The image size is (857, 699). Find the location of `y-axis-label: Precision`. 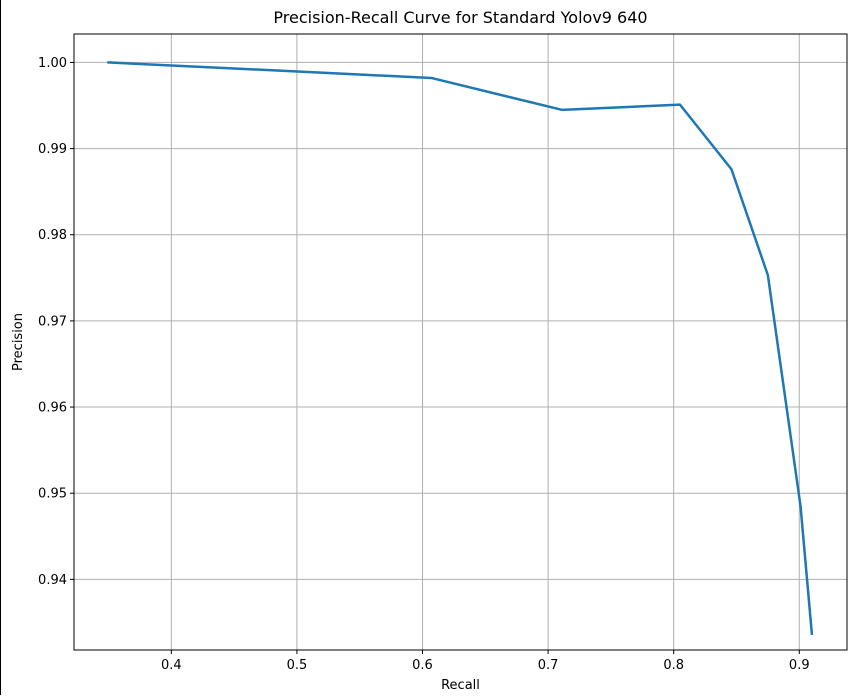

y-axis-label: Precision is located at coordinates (18, 342).